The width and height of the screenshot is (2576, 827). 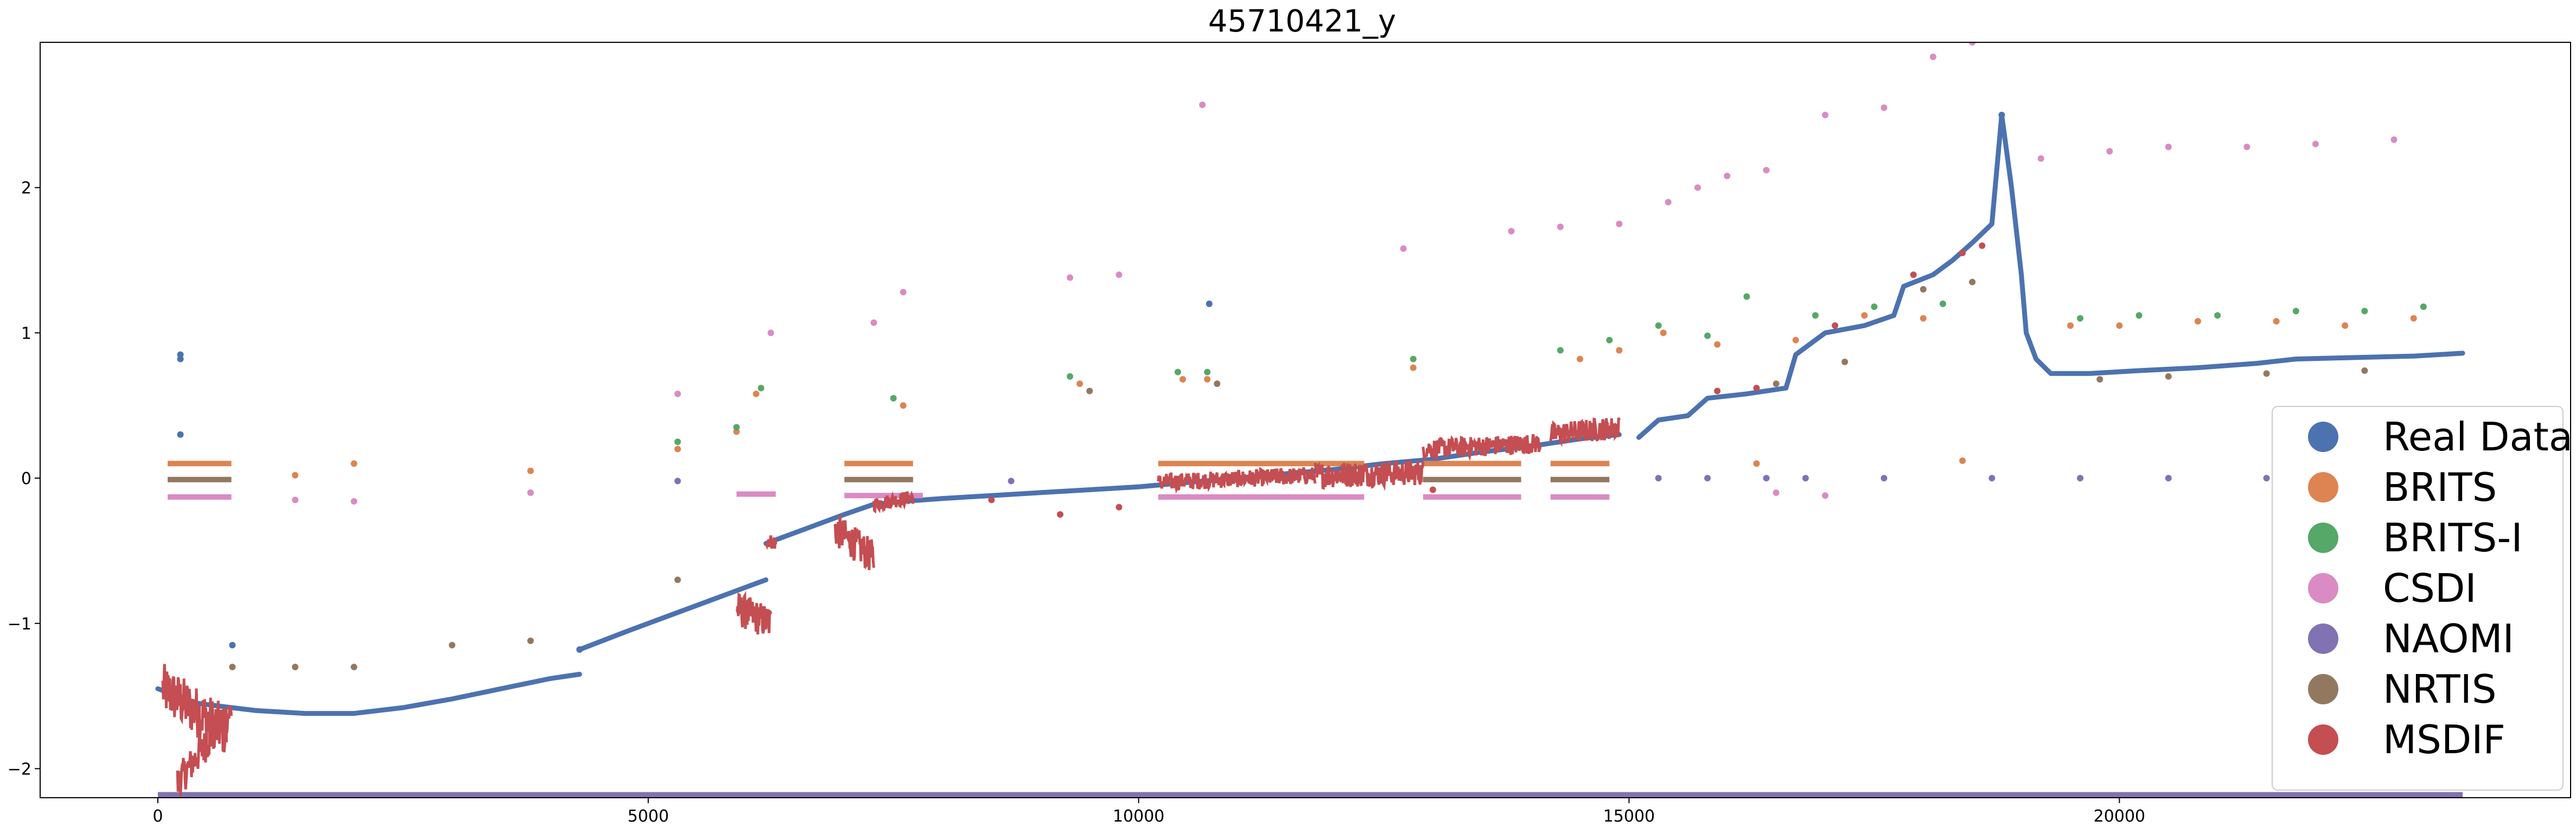 I want to click on x-tick-label: 20000, so click(x=2119, y=816).